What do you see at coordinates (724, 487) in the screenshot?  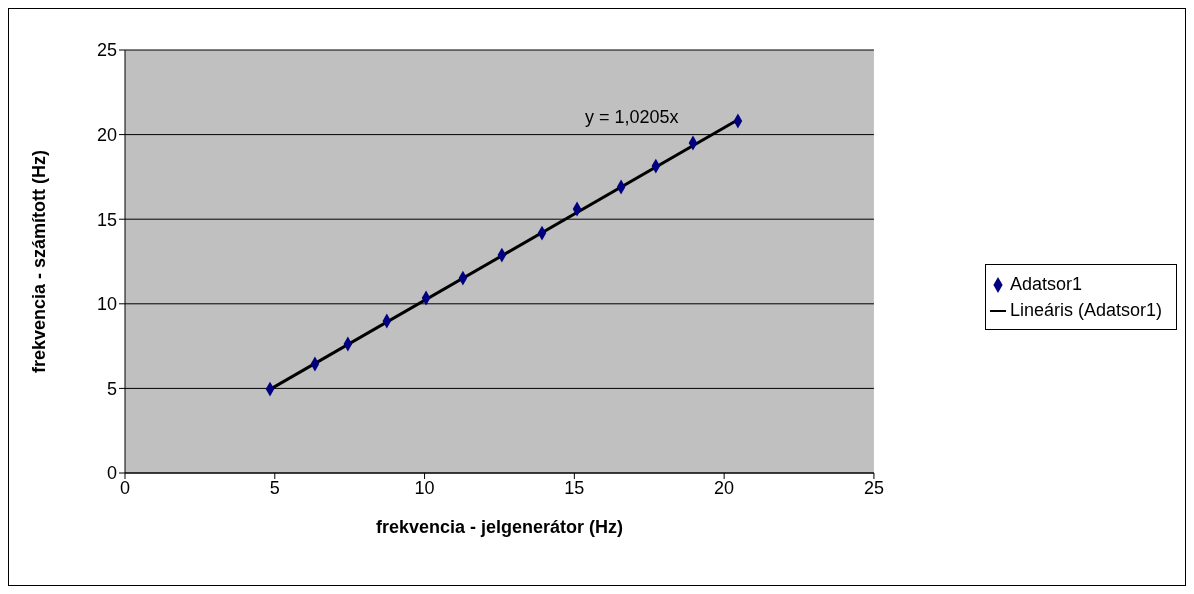 I see `x-tick-label: 20` at bounding box center [724, 487].